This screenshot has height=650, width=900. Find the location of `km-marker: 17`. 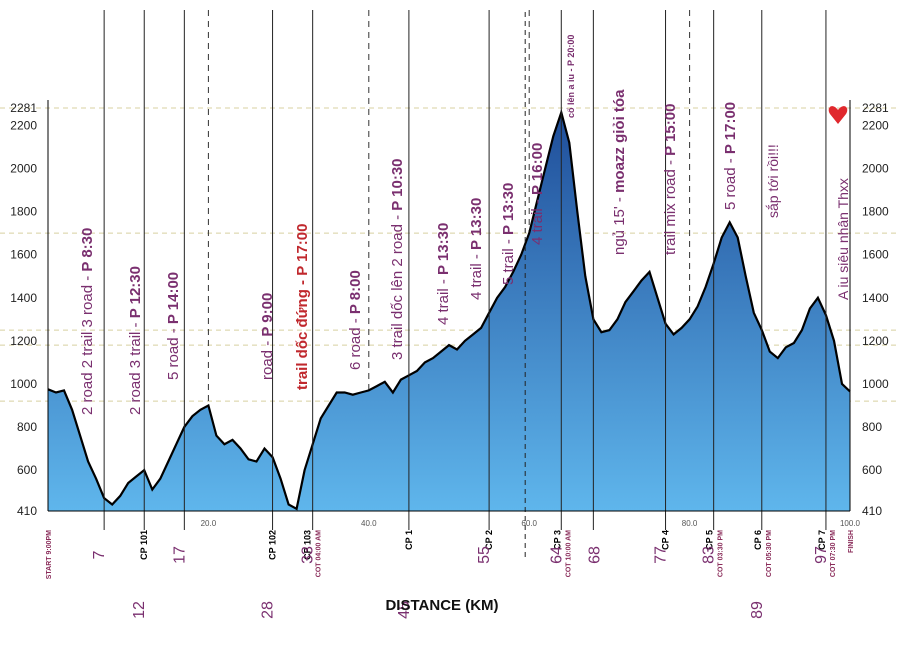

km-marker: 17 is located at coordinates (179, 555).